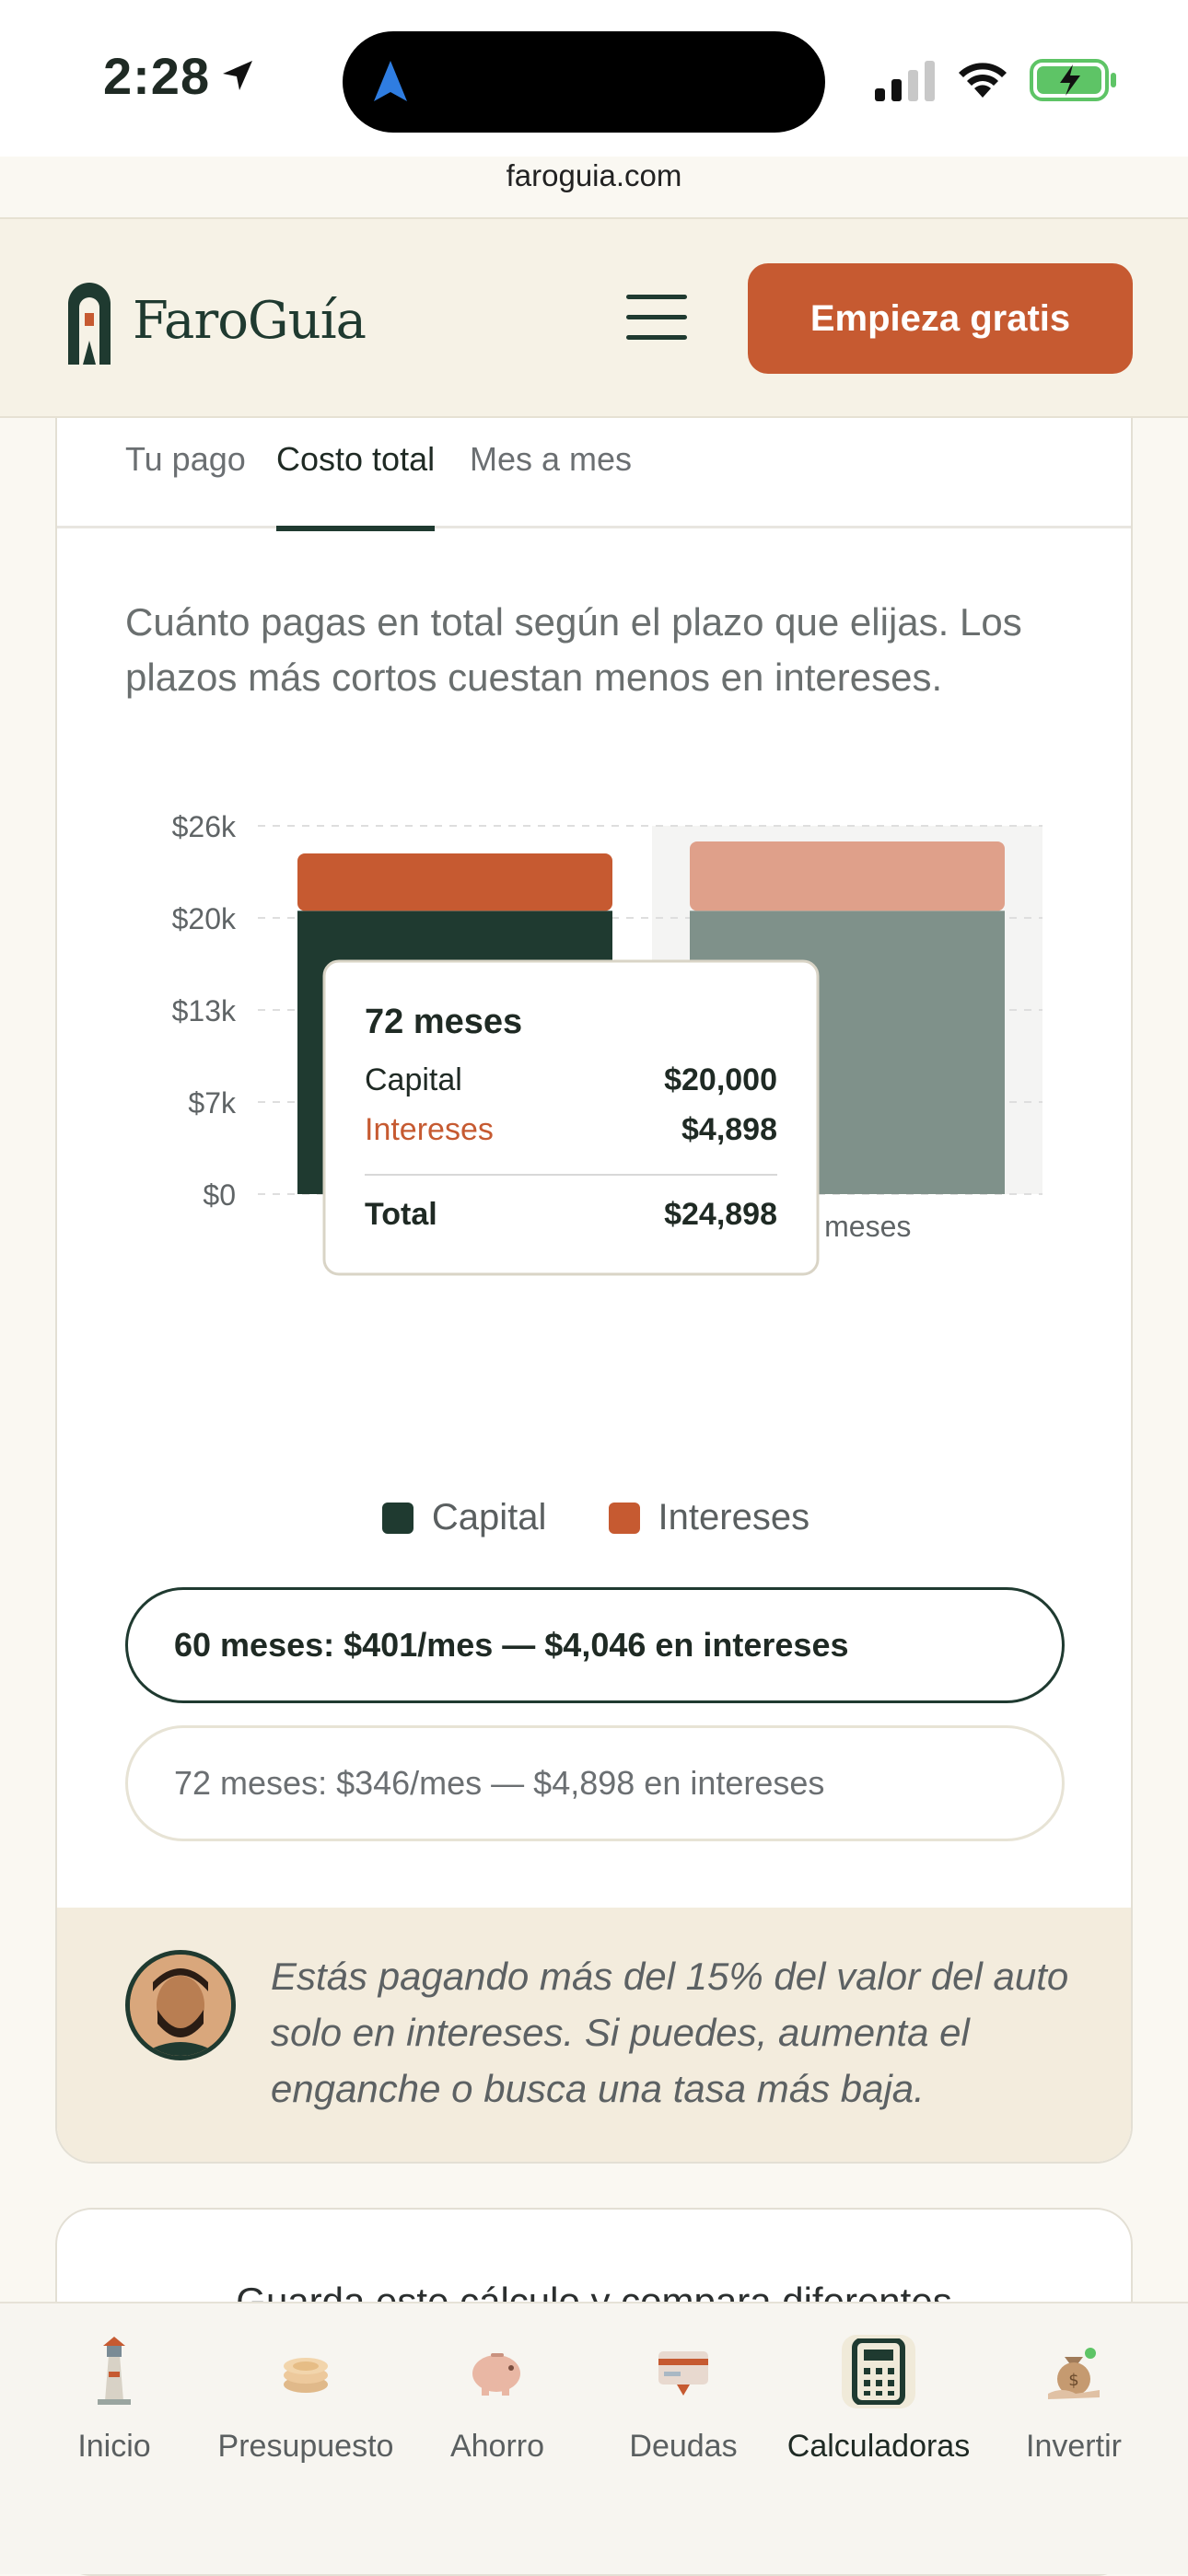 This screenshot has height=2576, width=1188. Describe the element at coordinates (594, 317) in the screenshot. I see `site-header: FaroGuía Empieza gratis` at that location.